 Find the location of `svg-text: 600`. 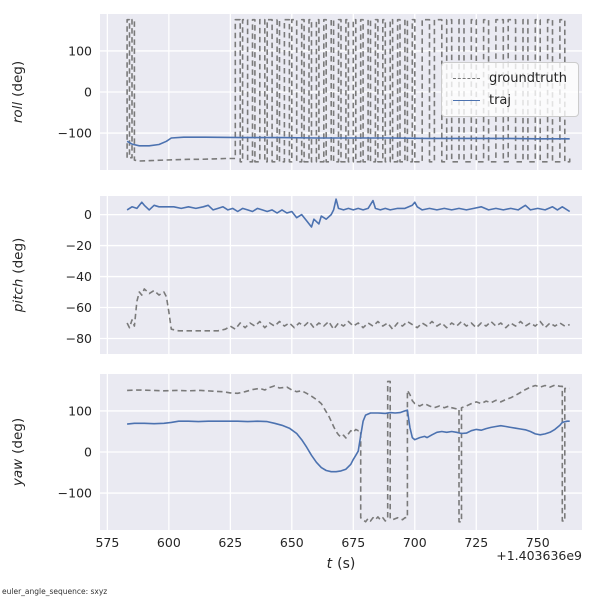

svg-text: 600 is located at coordinates (169, 542).